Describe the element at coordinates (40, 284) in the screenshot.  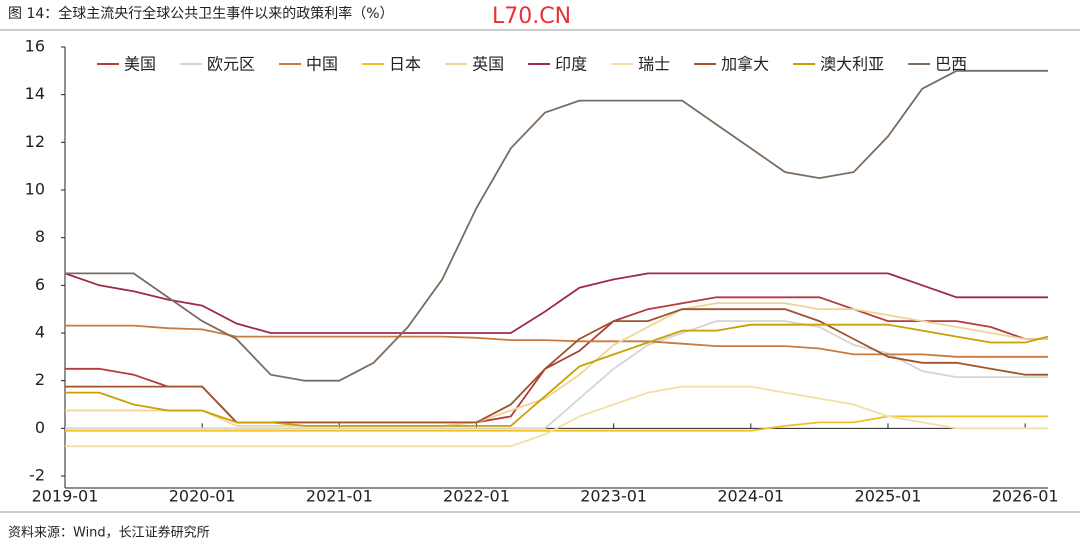
I see `y-tick-label: 6` at that location.